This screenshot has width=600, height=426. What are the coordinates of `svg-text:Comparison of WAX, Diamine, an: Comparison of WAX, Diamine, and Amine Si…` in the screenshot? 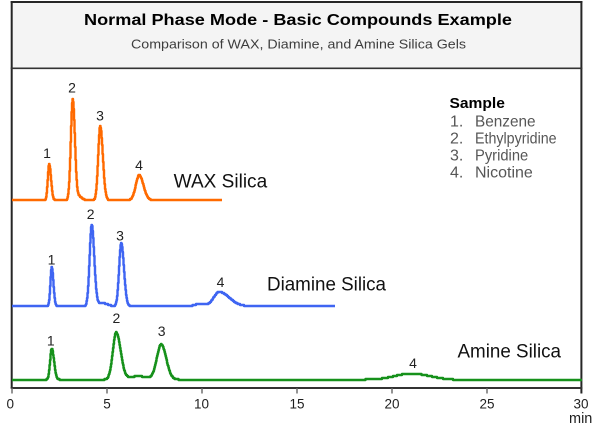 It's located at (299, 44).